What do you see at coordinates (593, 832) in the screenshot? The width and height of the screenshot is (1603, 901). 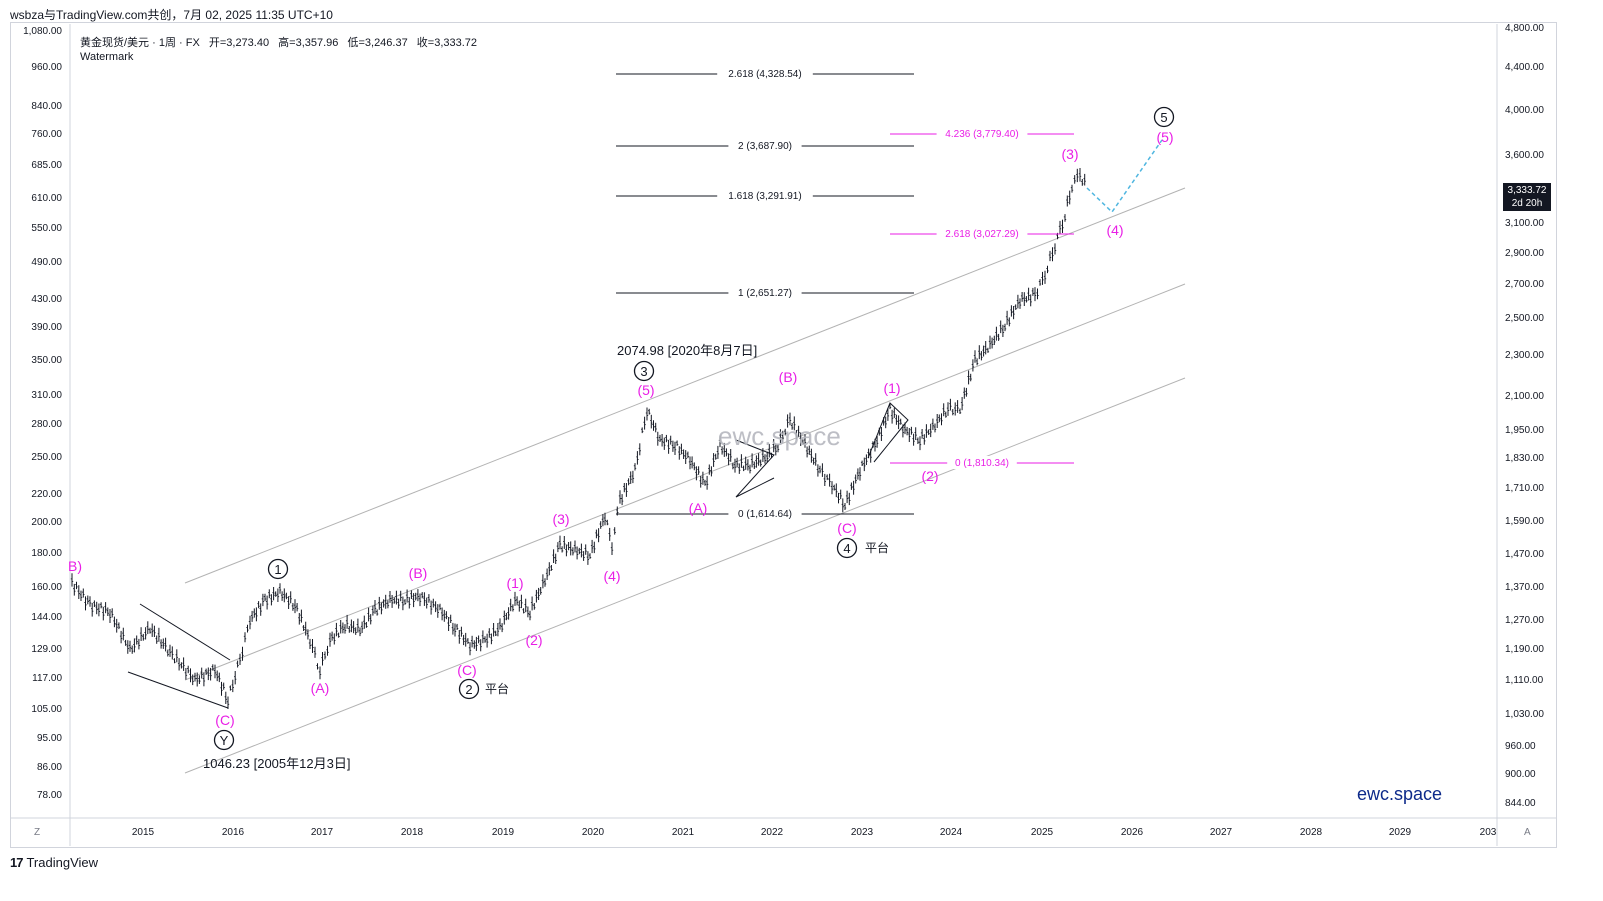 I see `time-axis-tick: 2020` at bounding box center [593, 832].